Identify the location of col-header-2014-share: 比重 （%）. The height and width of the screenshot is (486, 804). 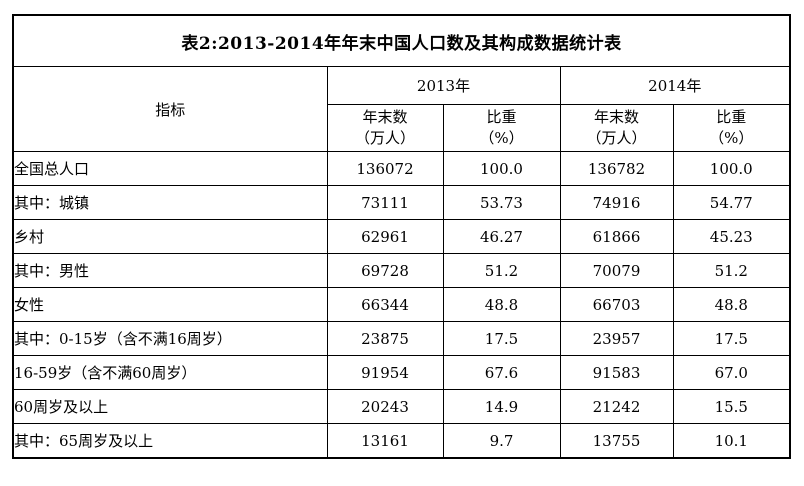
(731, 128).